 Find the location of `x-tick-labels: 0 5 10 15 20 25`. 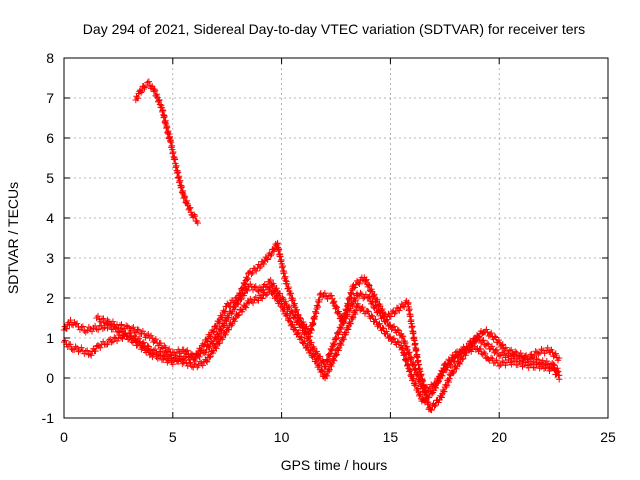

x-tick-labels: 0 5 10 15 20 25 is located at coordinates (338, 437).